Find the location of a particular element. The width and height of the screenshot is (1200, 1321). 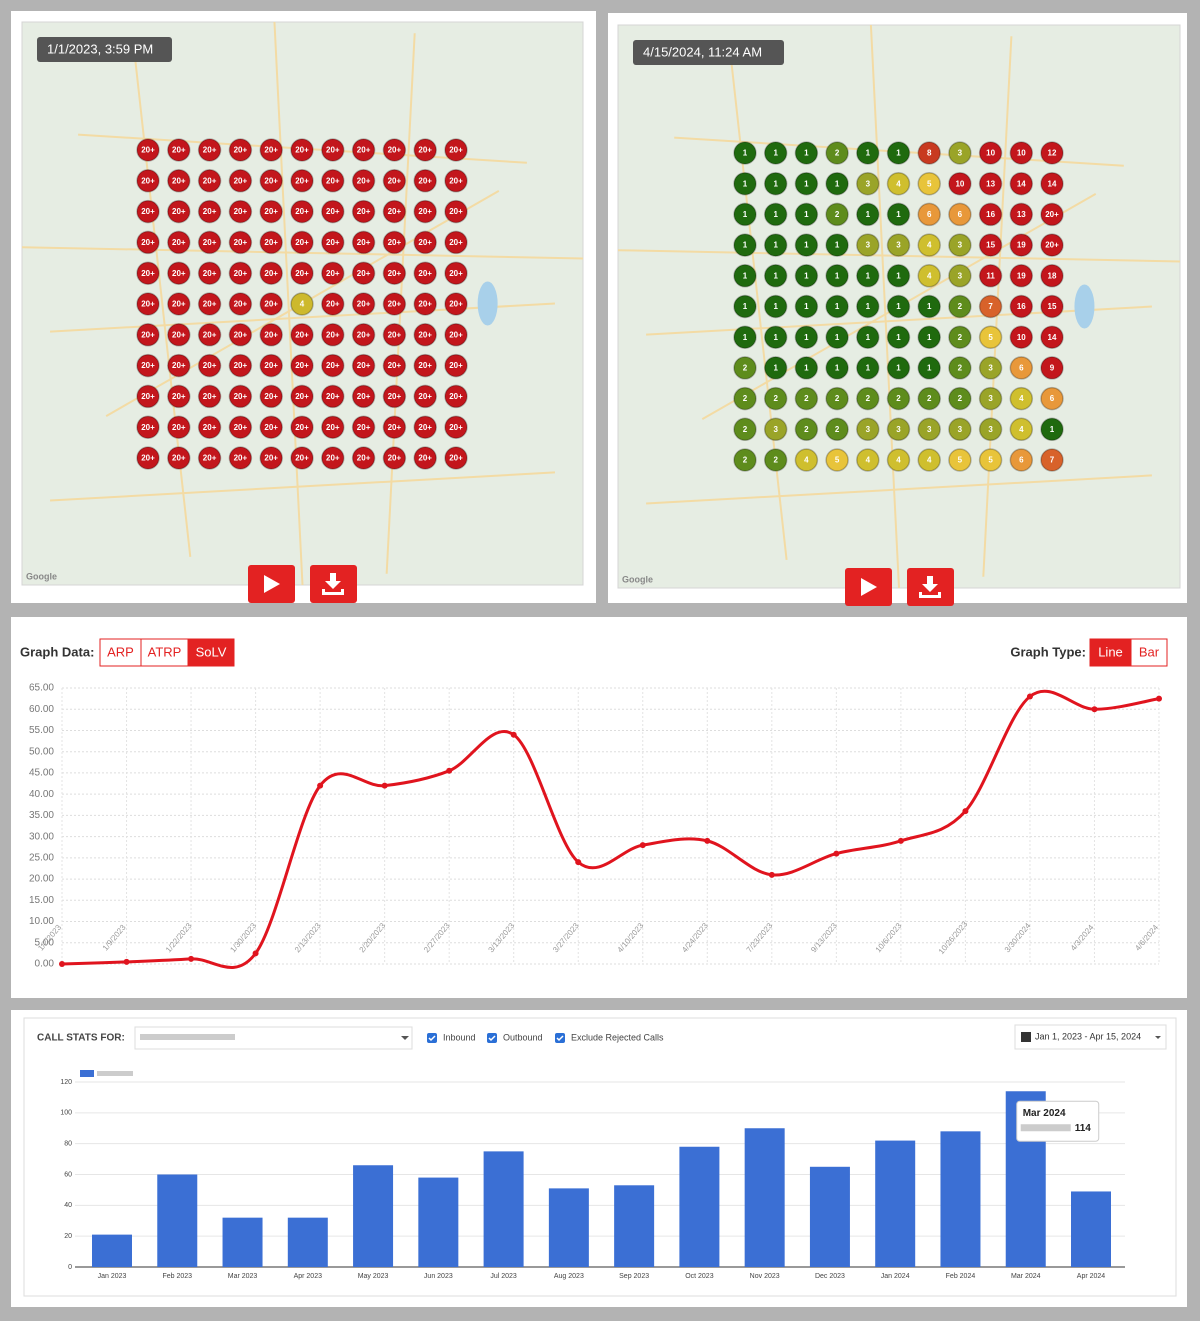

rank-label: 6 is located at coordinates (1052, 398).